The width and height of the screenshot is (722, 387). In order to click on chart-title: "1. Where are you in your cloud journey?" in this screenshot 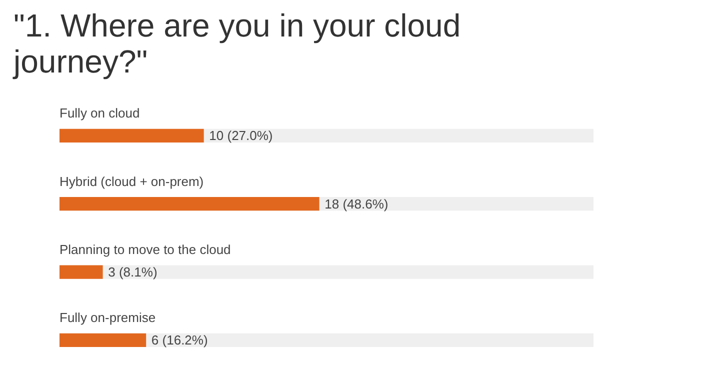, I will do `click(236, 44)`.